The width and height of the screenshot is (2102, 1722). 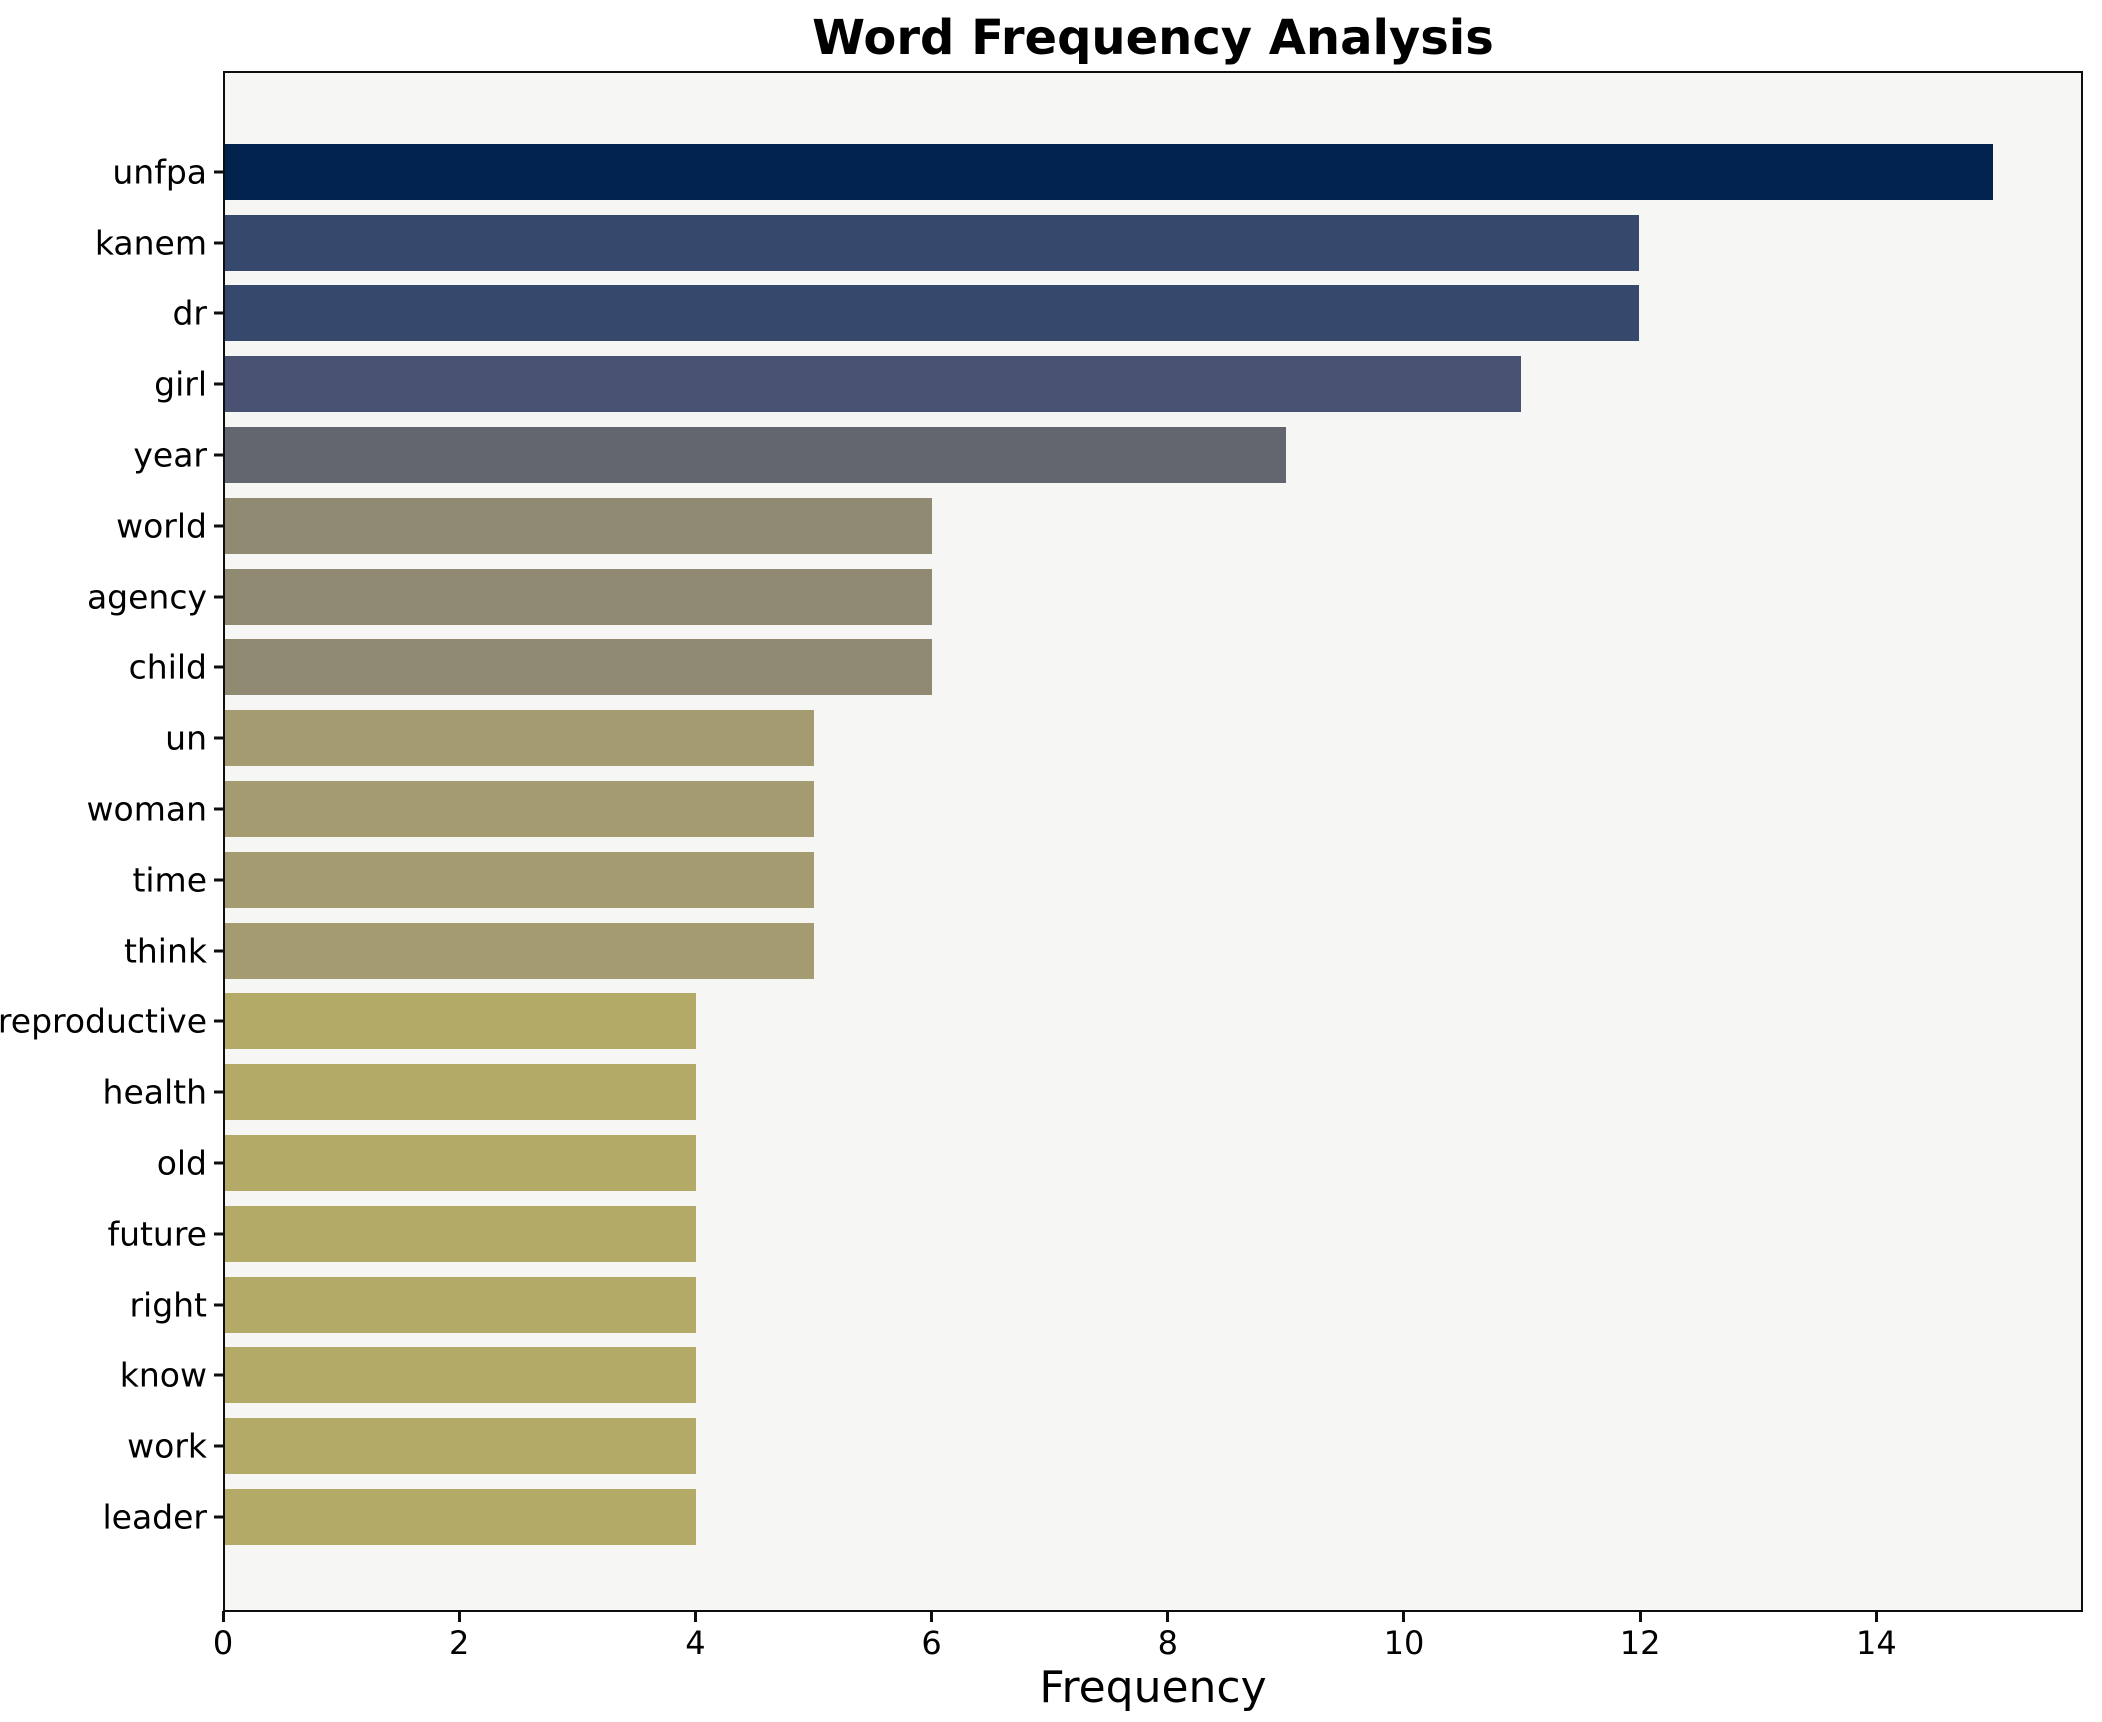 What do you see at coordinates (146, 809) in the screenshot?
I see `y-axis-category-label: woman` at bounding box center [146, 809].